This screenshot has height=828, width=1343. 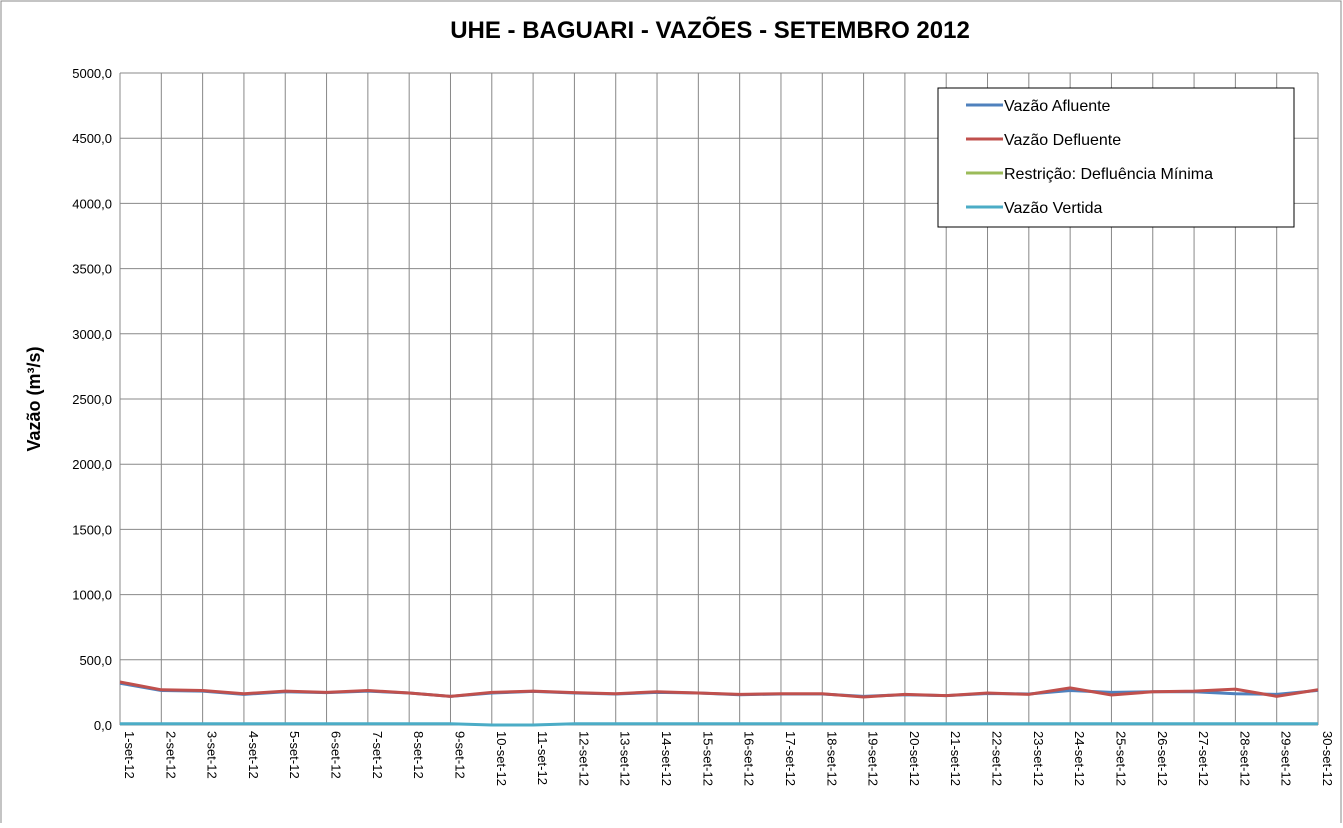 I want to click on x-tick-label: 14-set-12, so click(x=666, y=758).